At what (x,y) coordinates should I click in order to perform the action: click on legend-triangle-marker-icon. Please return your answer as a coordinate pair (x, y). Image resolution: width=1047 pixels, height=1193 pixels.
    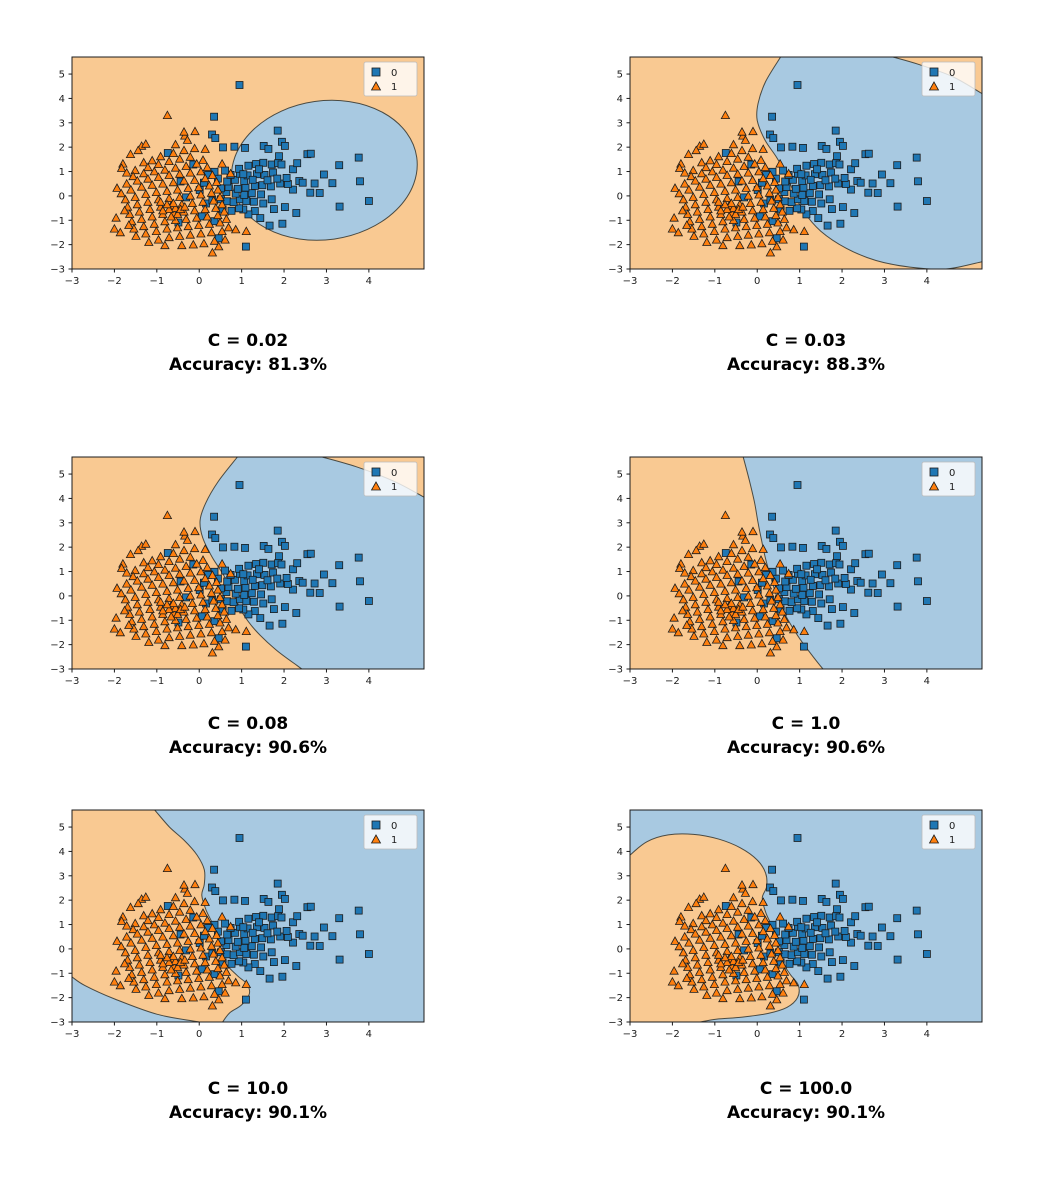
    Looking at the image, I should click on (934, 486).